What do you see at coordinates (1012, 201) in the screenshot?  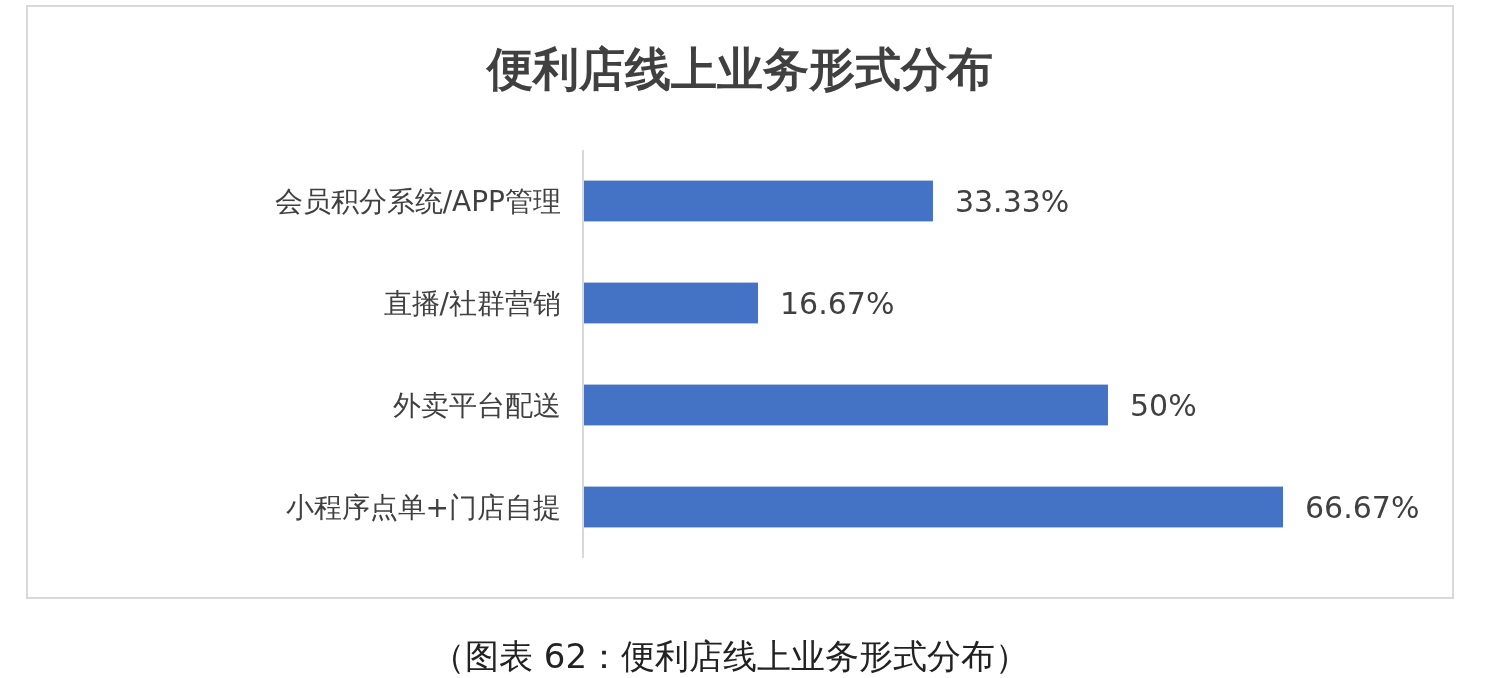 I see `data-label: 33.33%` at bounding box center [1012, 201].